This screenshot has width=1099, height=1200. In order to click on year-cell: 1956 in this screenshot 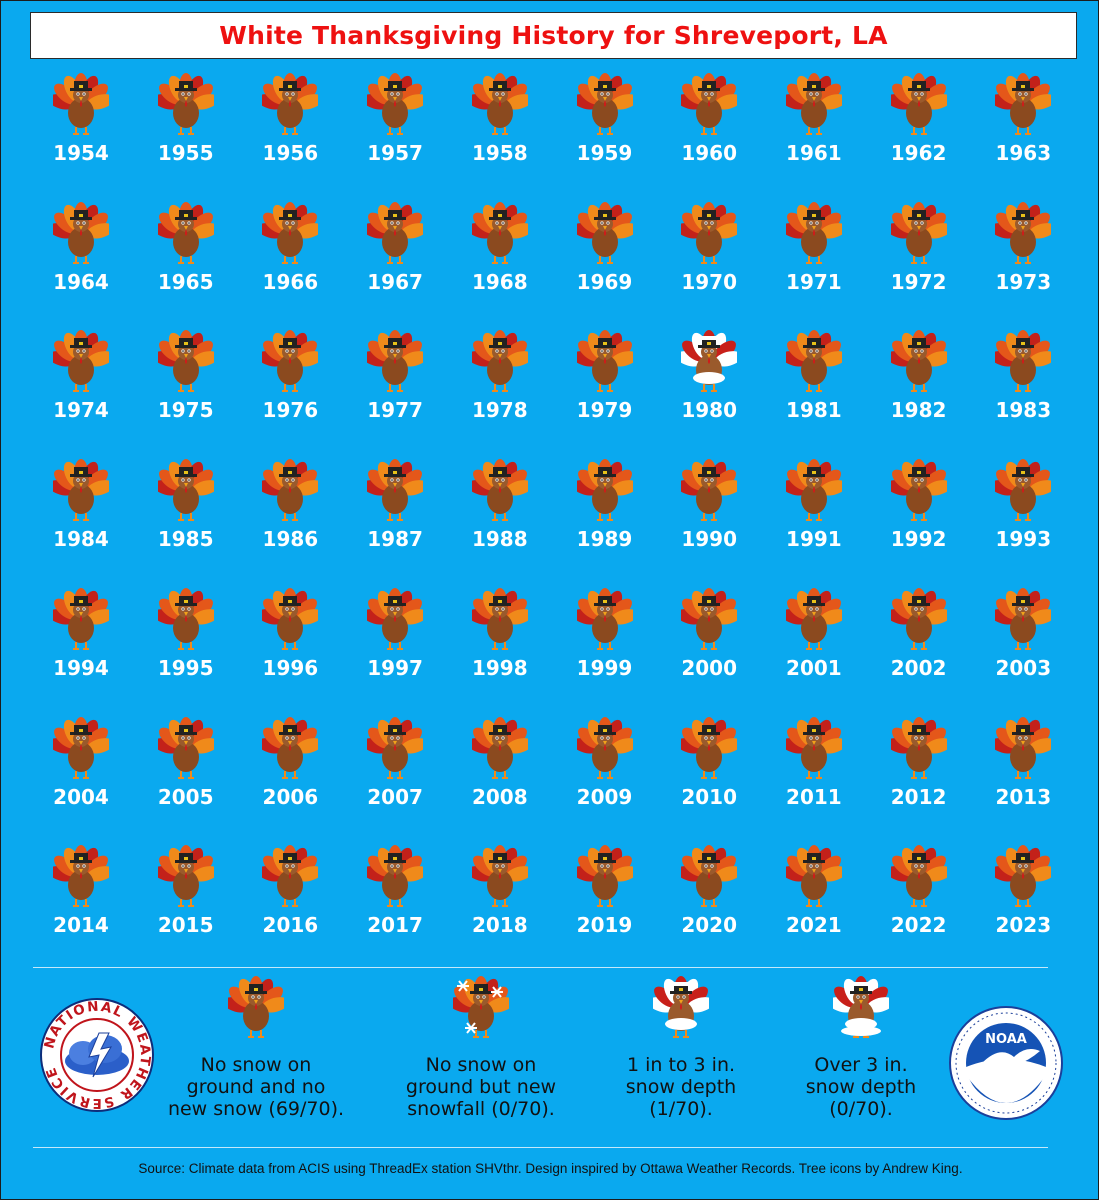, I will do `click(290, 126)`.